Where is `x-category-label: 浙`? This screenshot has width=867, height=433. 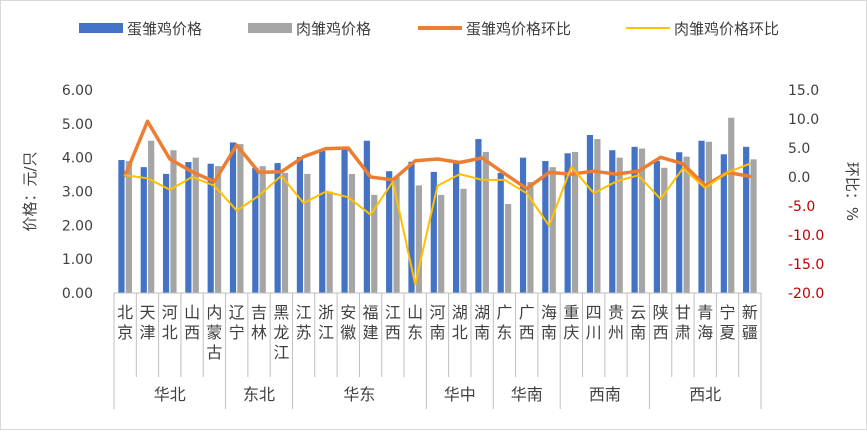
x-category-label: 浙 is located at coordinates (326, 312).